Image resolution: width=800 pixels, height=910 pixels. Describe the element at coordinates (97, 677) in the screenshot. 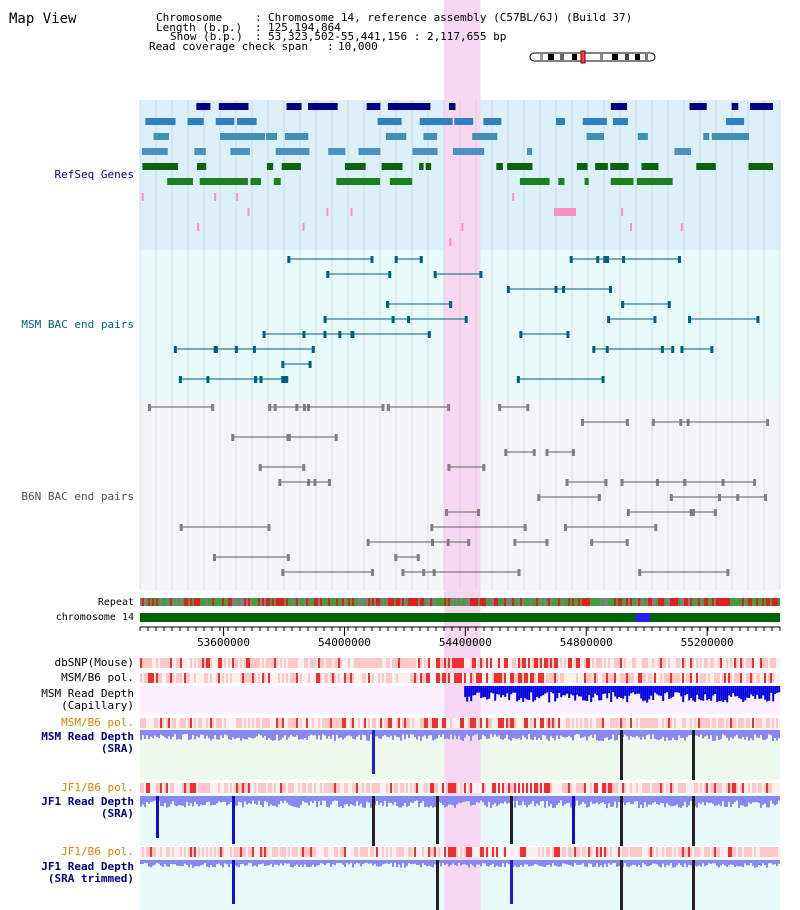

I see `track-label-msm-b6-pol: MSM/B6 pol.` at that location.